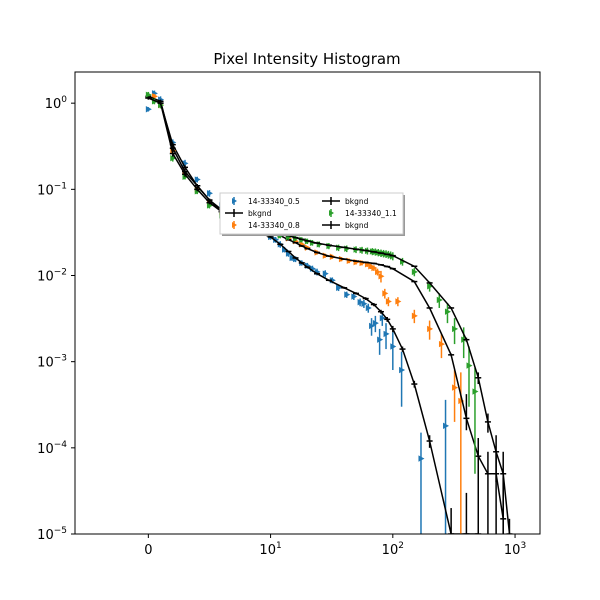 The width and height of the screenshot is (600, 600). What do you see at coordinates (52, 189) in the screenshot?
I see `y-tick-label: 10⁻¹` at bounding box center [52, 189].